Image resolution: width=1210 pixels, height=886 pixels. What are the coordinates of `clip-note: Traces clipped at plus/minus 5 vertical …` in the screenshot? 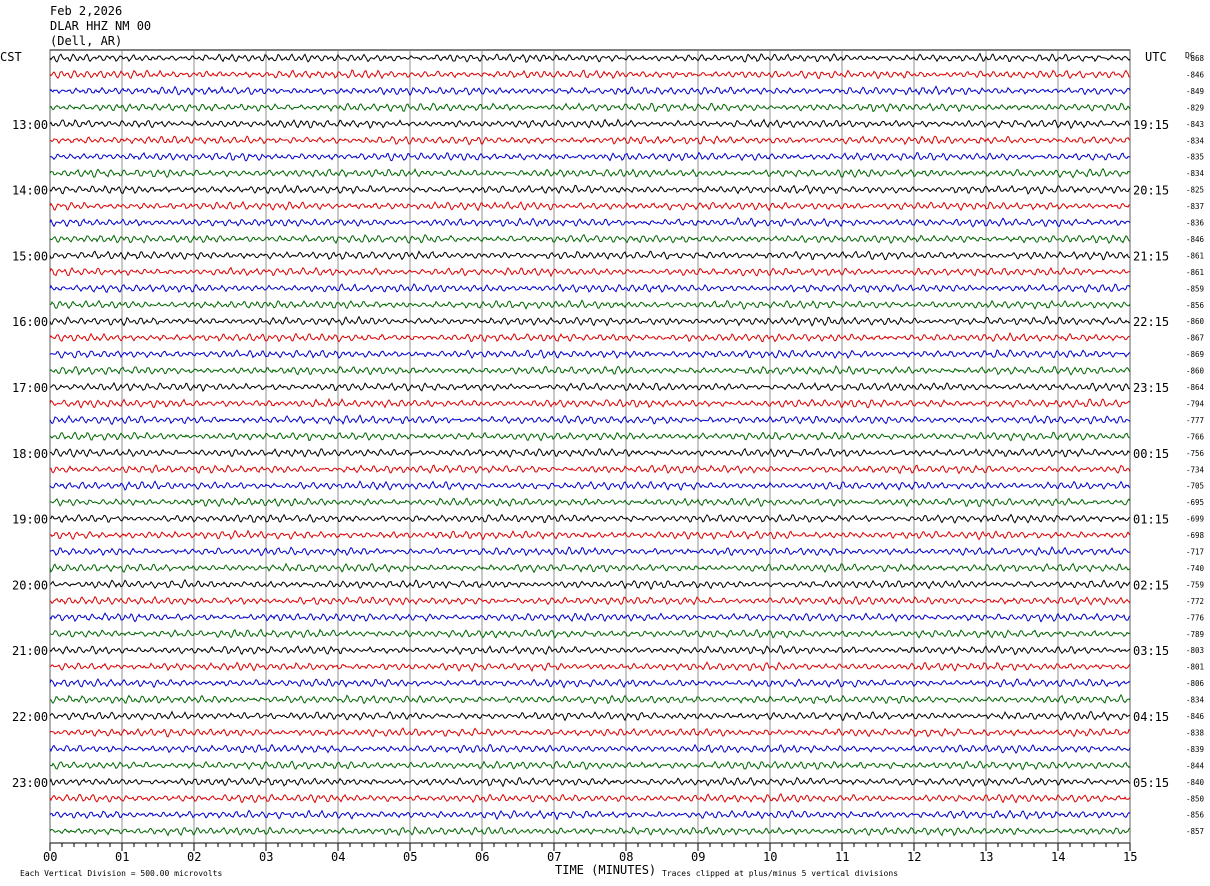 It's located at (780, 873).